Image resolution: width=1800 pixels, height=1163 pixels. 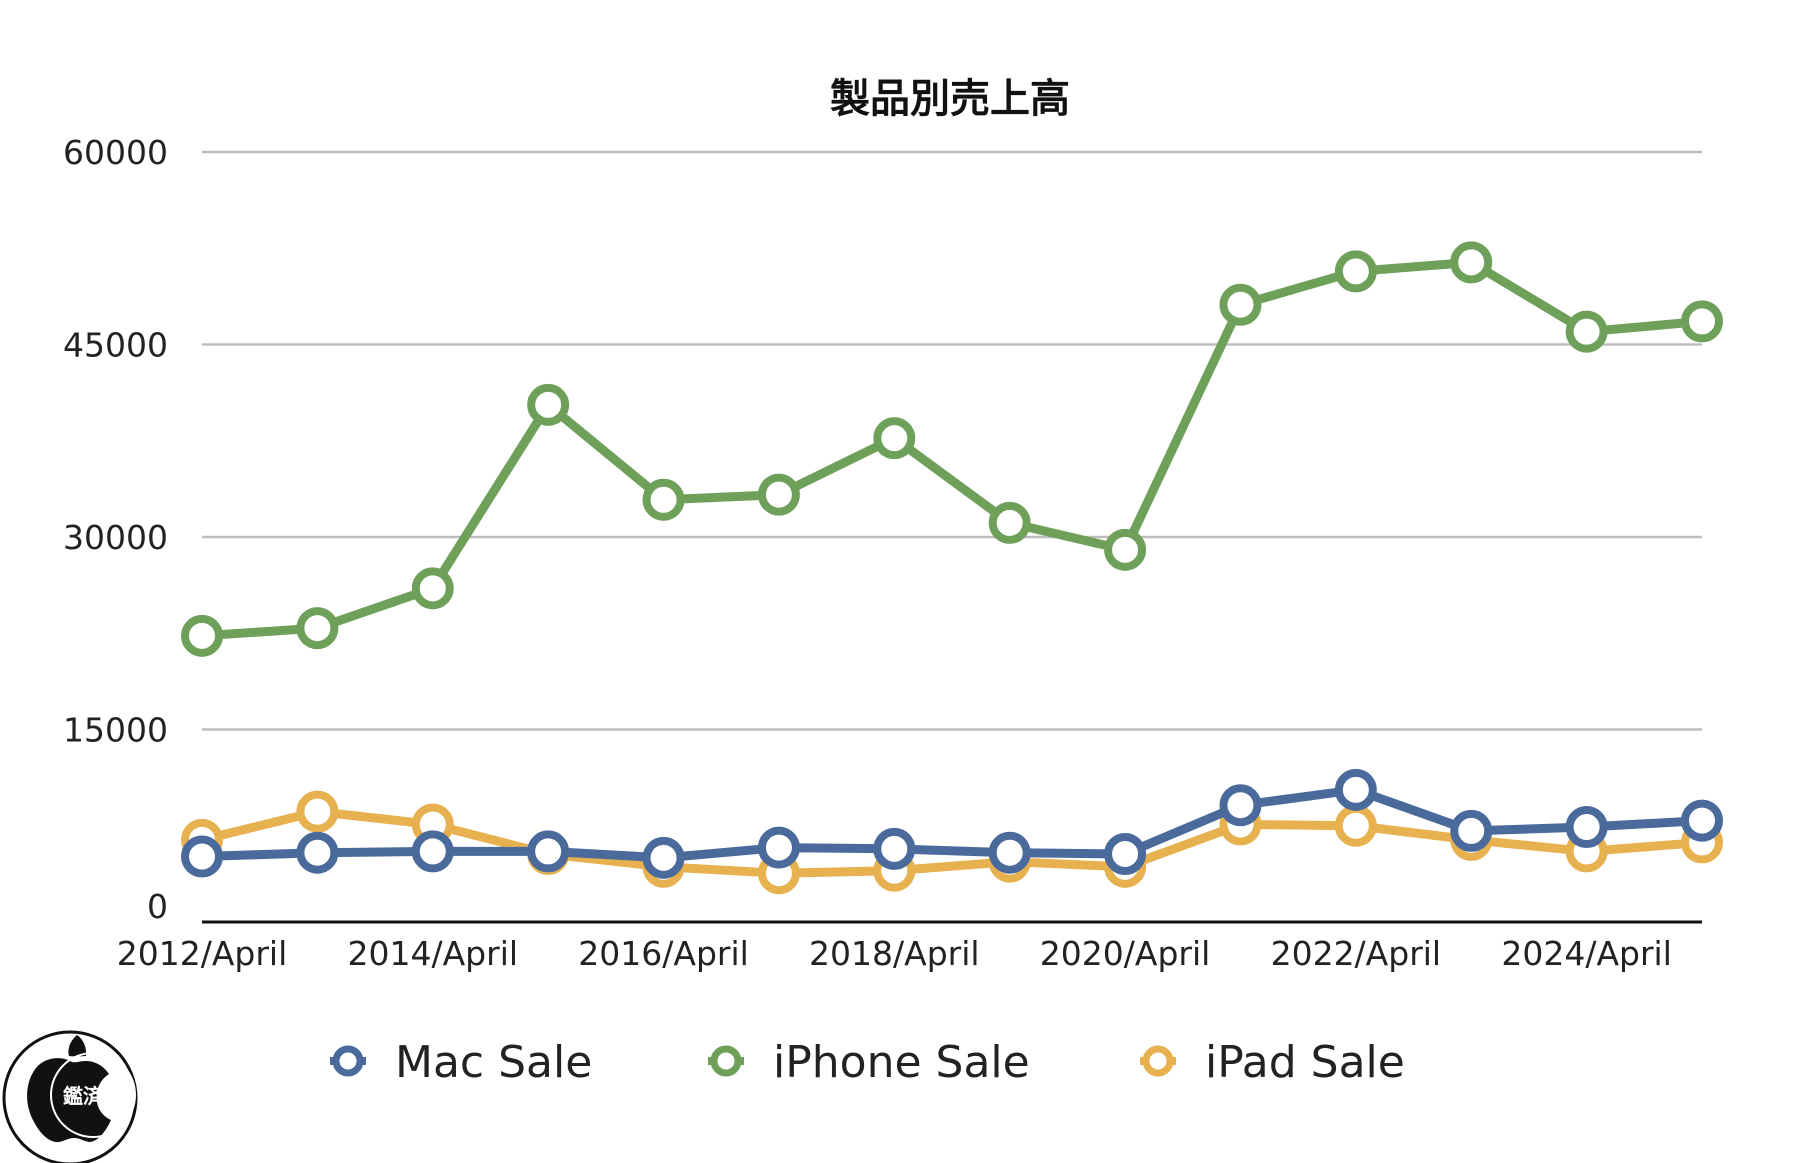 I want to click on y-tick-label: 60000, so click(x=115, y=152).